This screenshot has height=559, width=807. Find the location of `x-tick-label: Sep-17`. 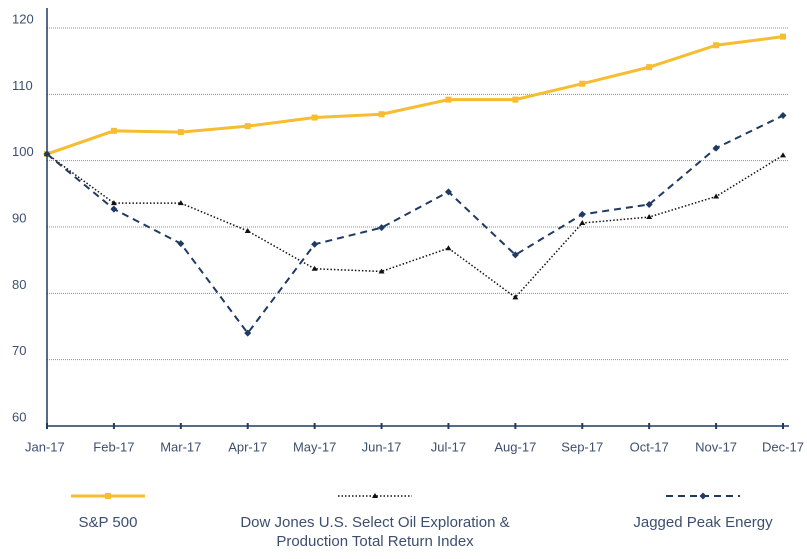

x-tick-label: Sep-17 is located at coordinates (582, 446).